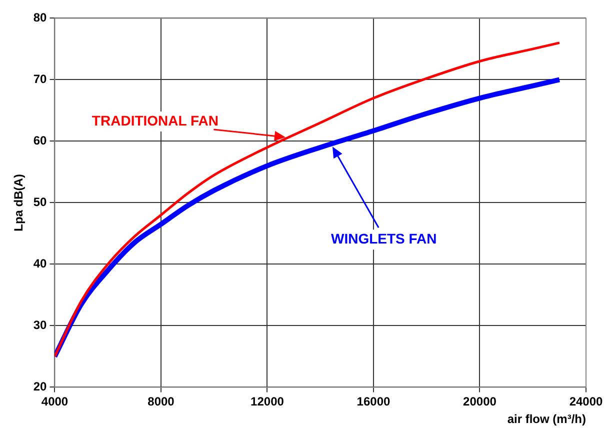 The image size is (616, 435). Describe the element at coordinates (40, 263) in the screenshot. I see `y-tick-label: 40` at that location.